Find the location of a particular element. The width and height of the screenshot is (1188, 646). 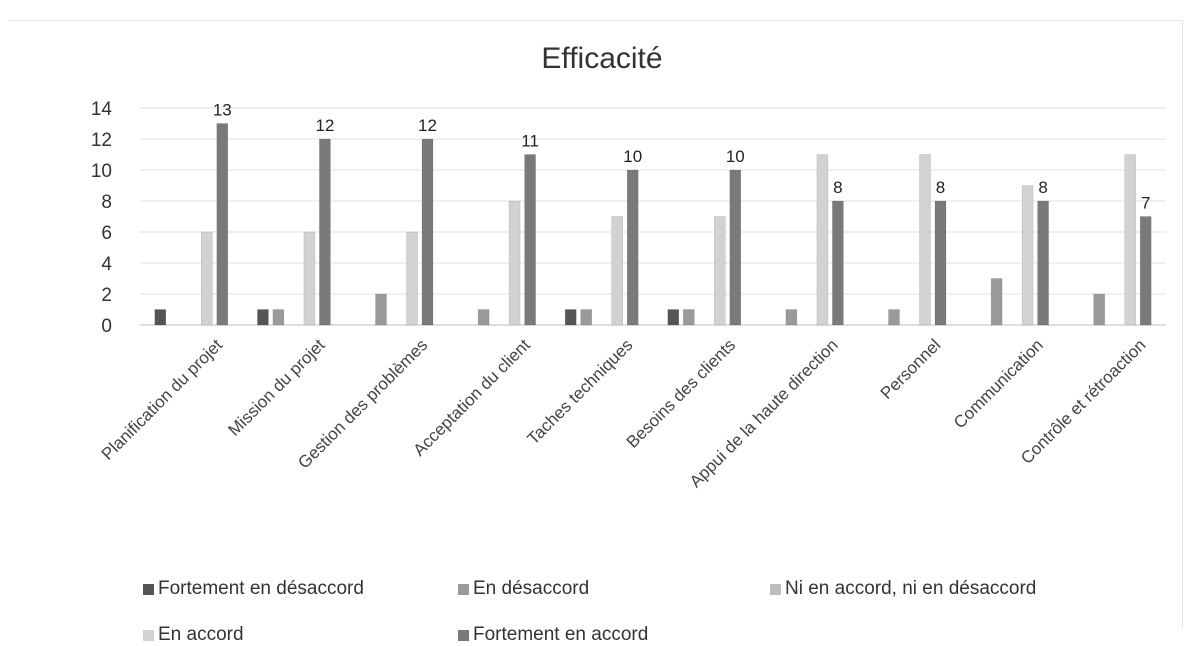

y-tick-label: 2 is located at coordinates (106, 295).